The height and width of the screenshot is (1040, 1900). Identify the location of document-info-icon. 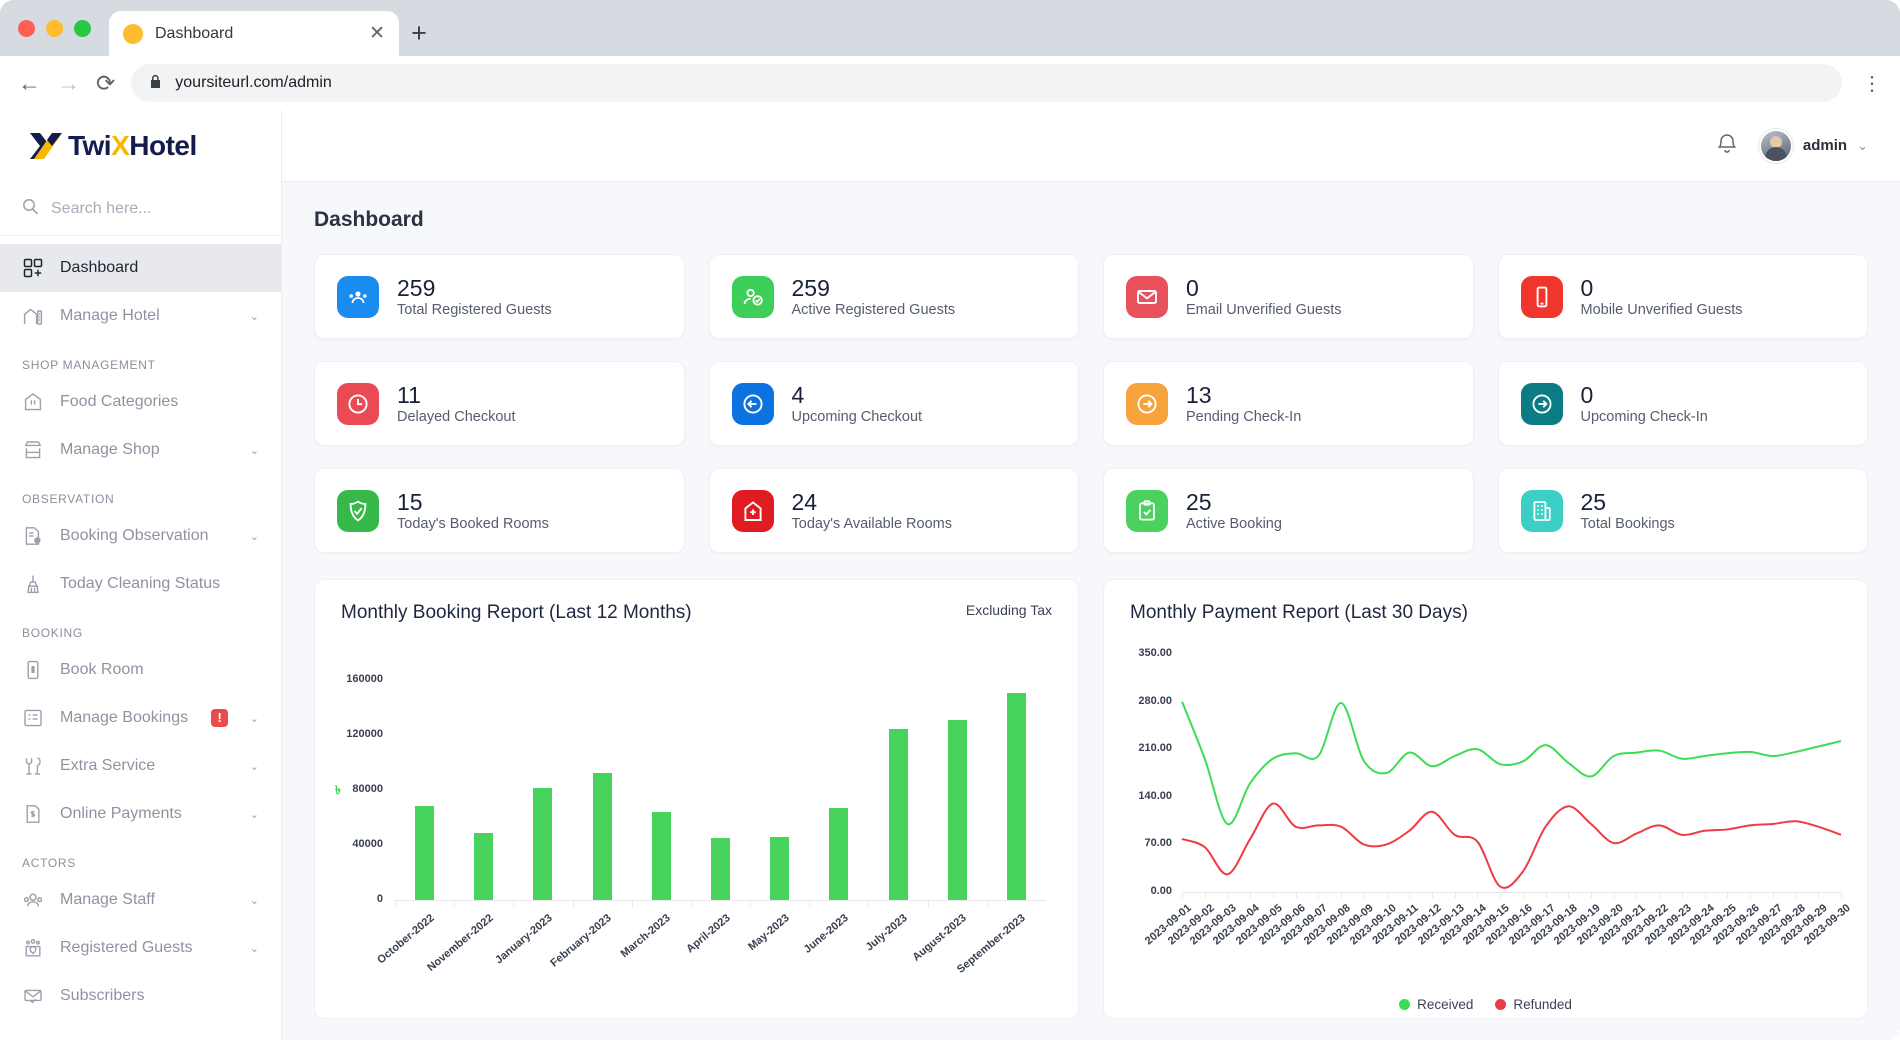
(33, 536).